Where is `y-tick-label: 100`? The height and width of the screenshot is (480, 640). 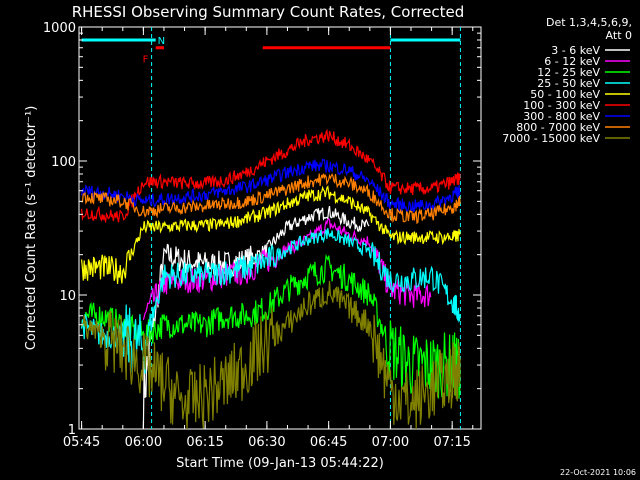 y-tick-label: 100 is located at coordinates (63, 162).